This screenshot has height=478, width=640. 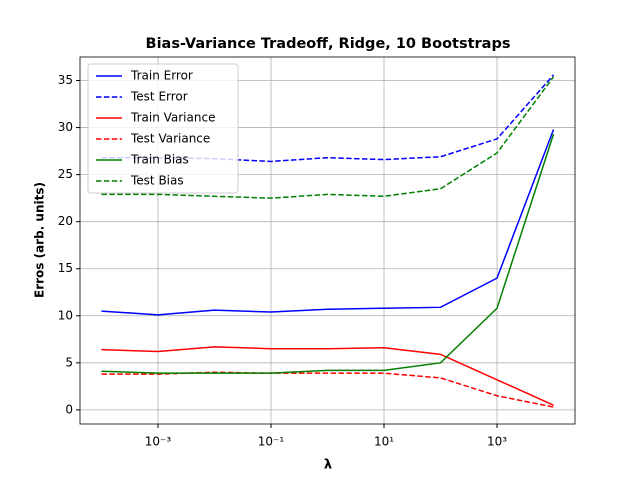 I want to click on legend-box, so click(x=163, y=128).